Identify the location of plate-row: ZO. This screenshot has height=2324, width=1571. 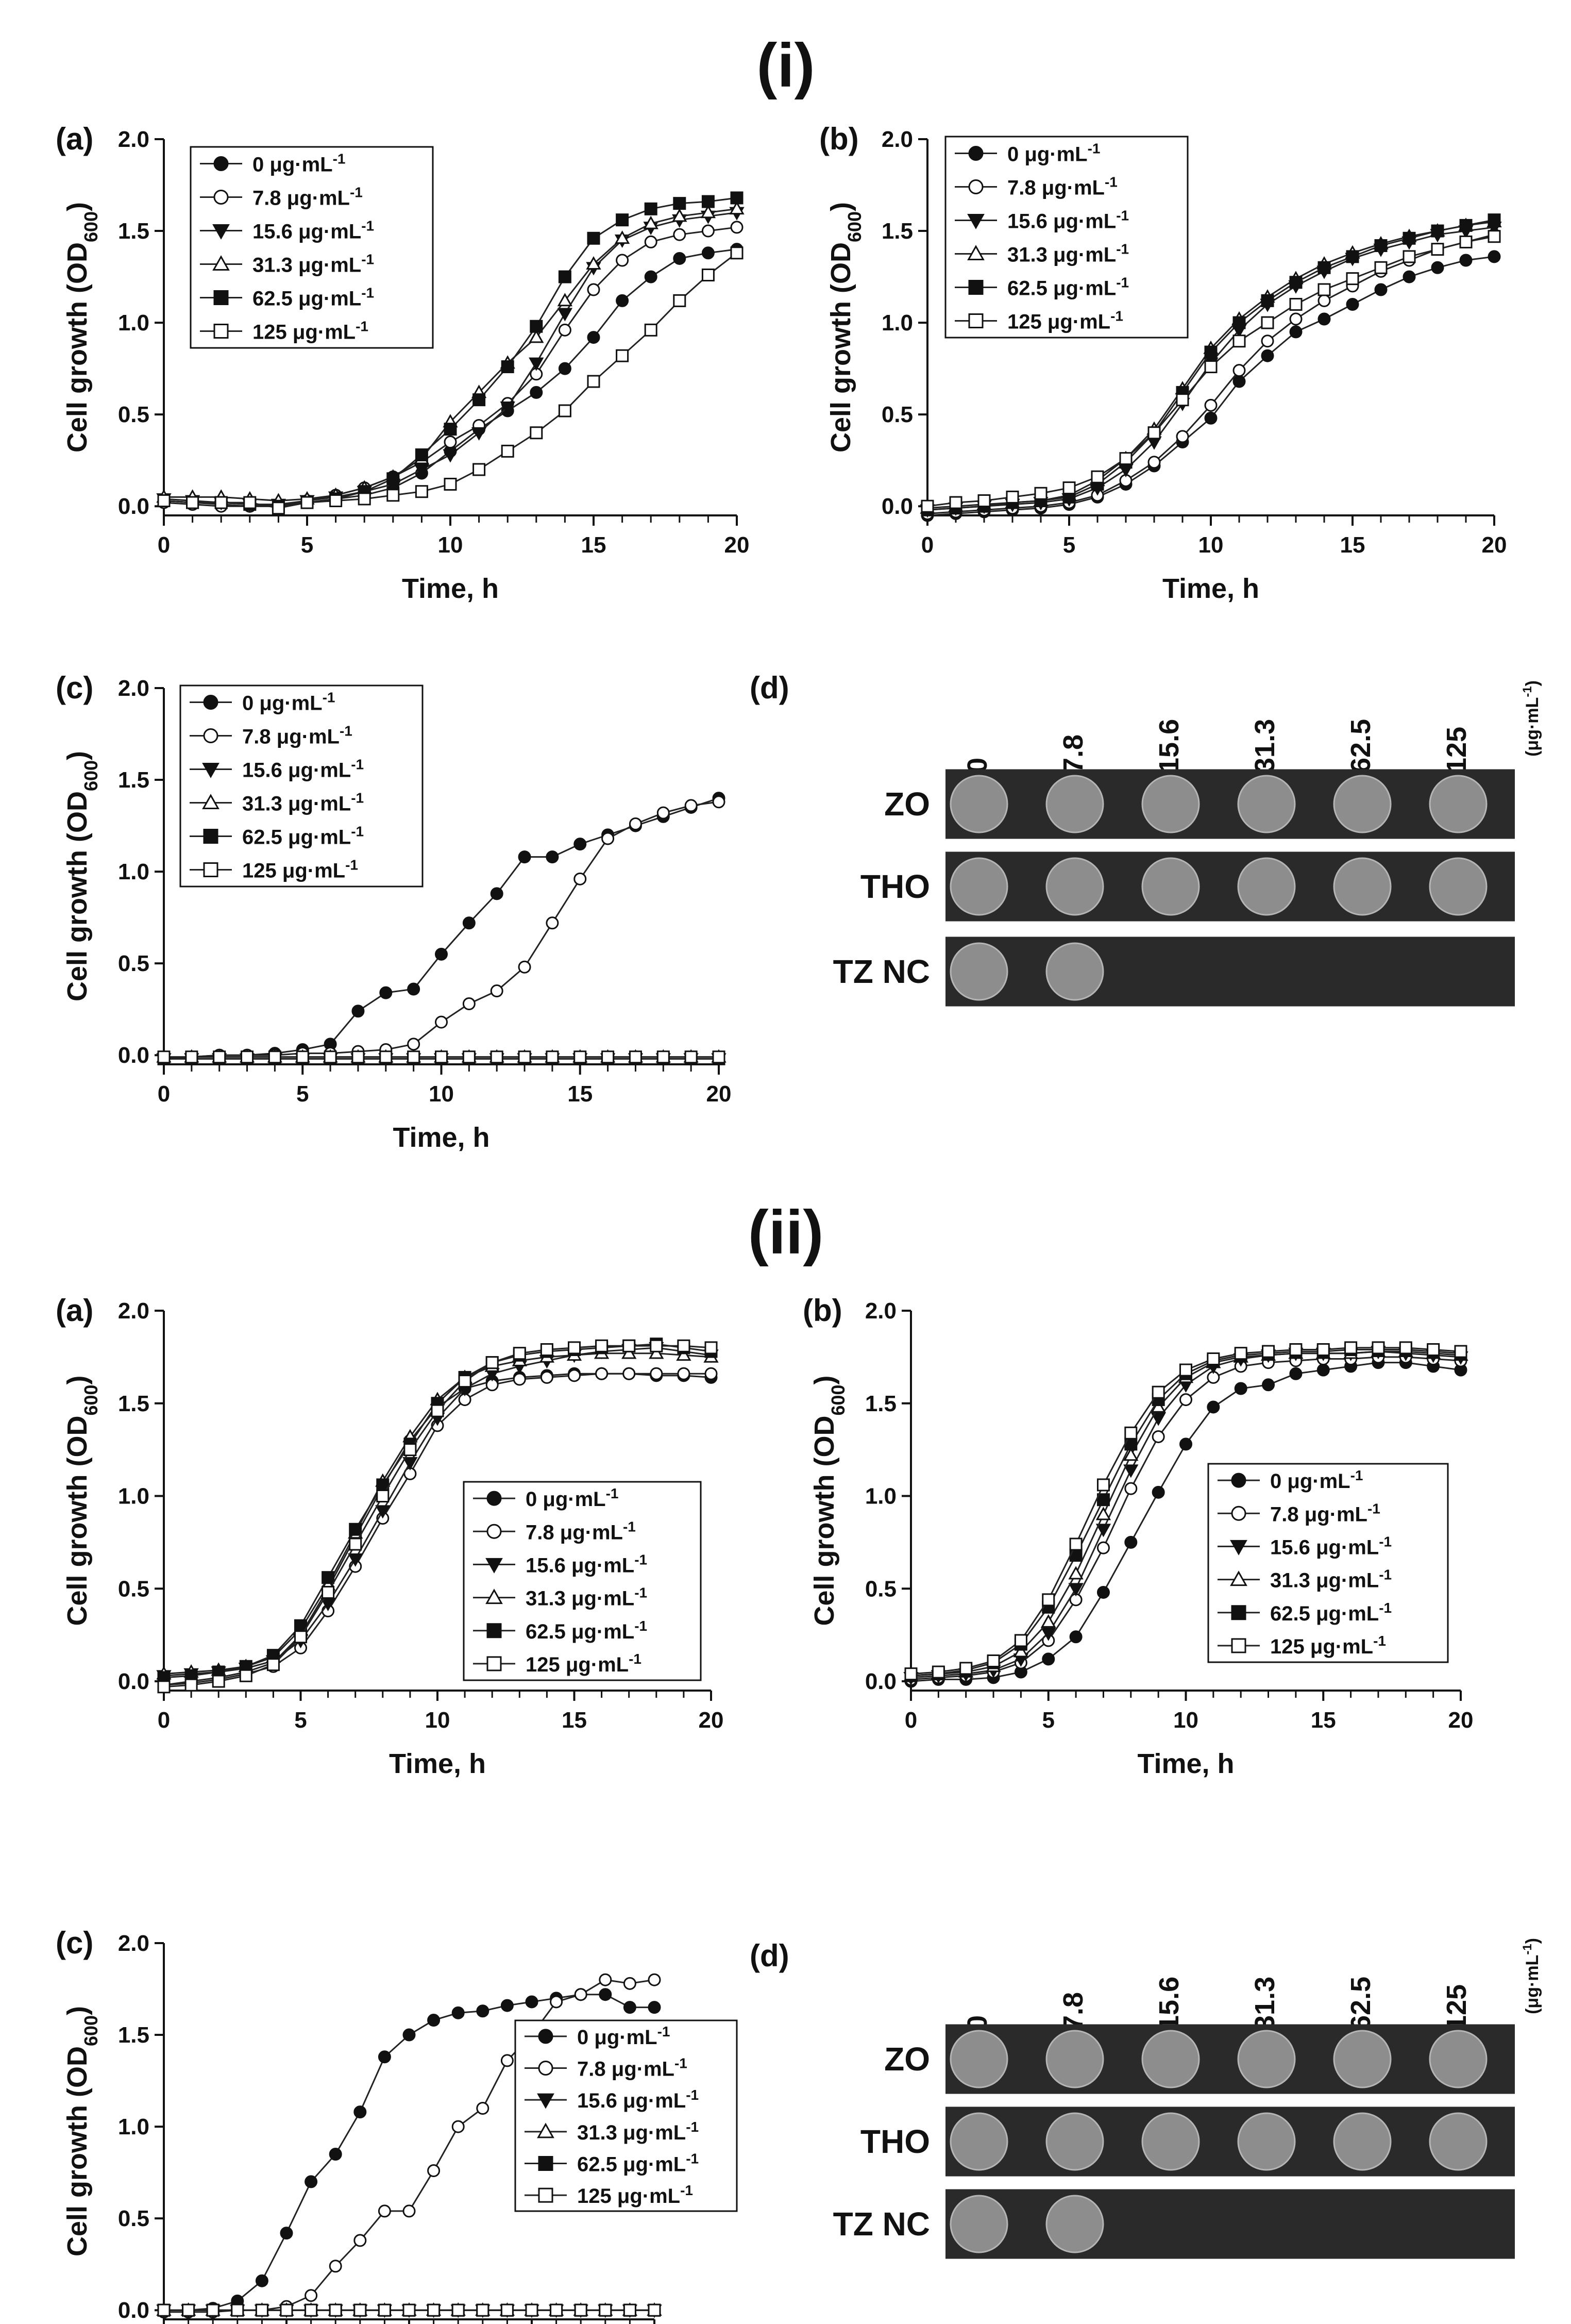
(1199, 804).